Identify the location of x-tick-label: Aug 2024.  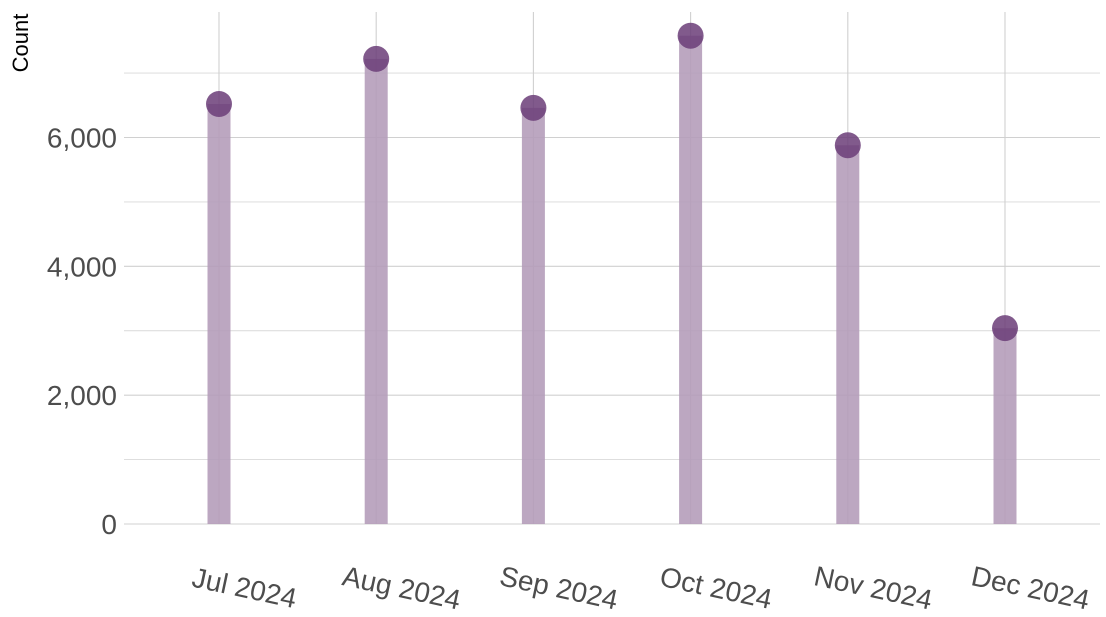
(402, 587).